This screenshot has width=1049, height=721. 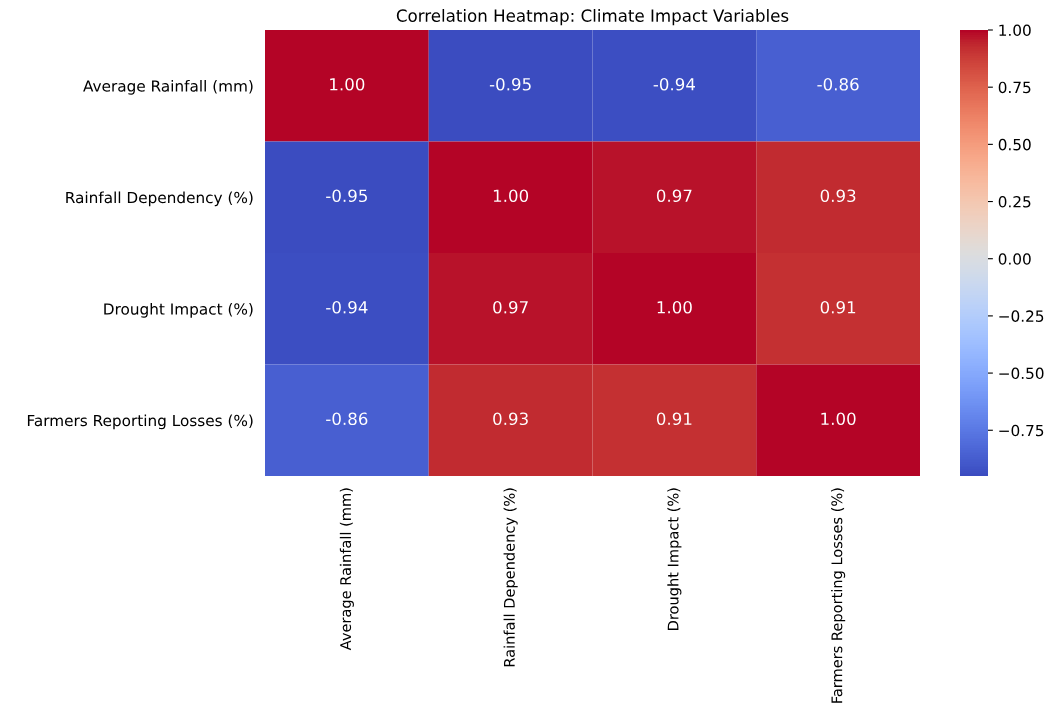 What do you see at coordinates (1021, 316) in the screenshot?
I see `color-bar-label: −0.25` at bounding box center [1021, 316].